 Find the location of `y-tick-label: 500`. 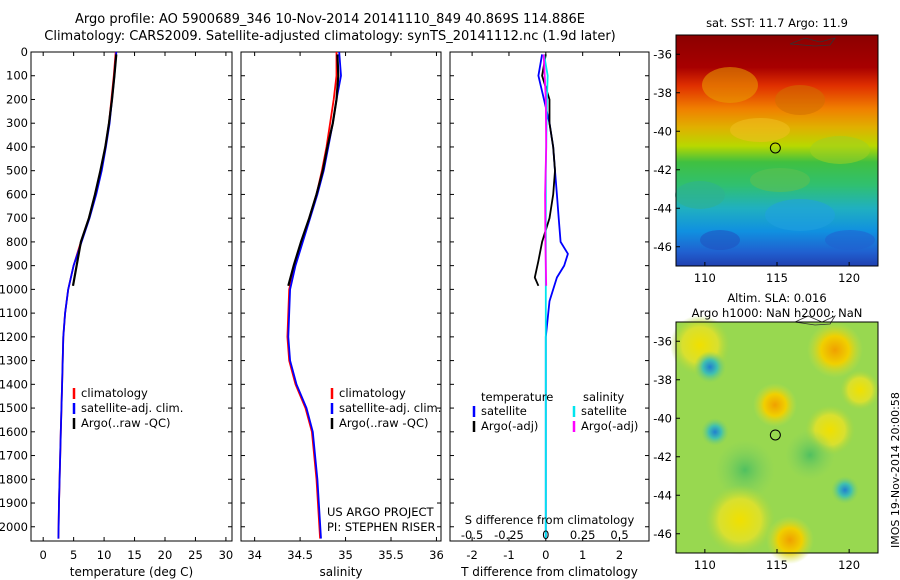

y-tick-label: 500 is located at coordinates (17, 171).